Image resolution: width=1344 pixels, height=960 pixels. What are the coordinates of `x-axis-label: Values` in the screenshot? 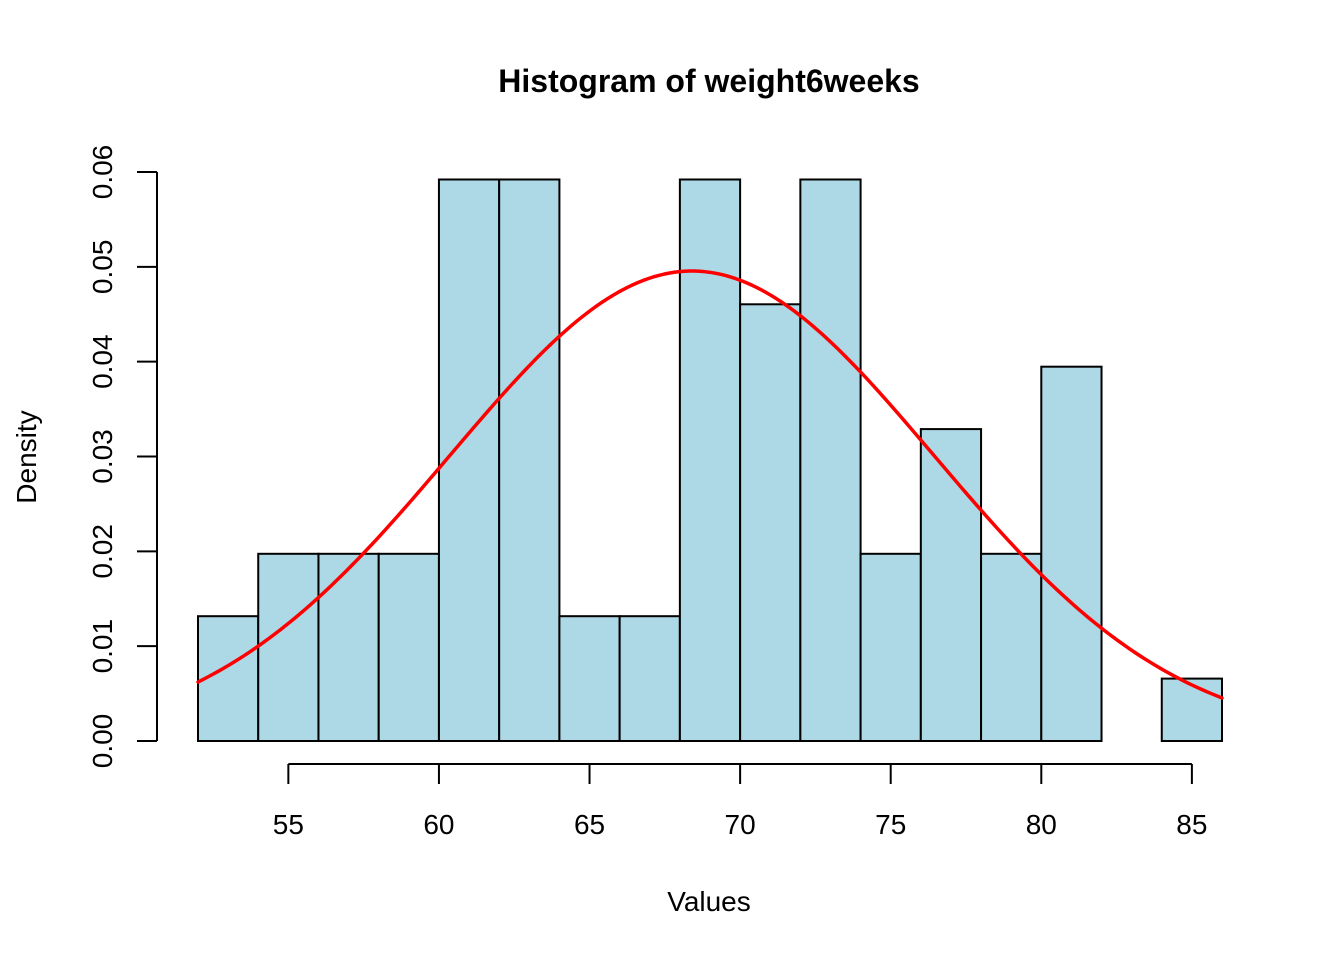 It's located at (709, 901).